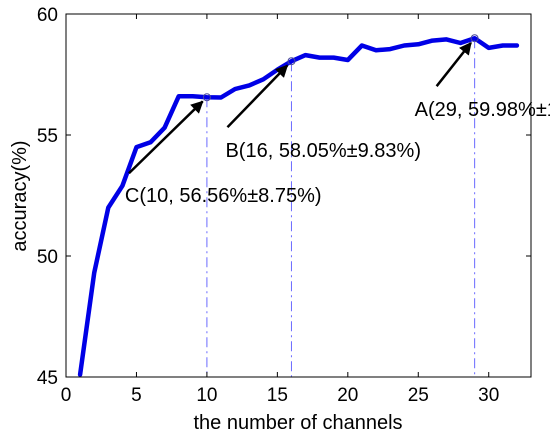 The height and width of the screenshot is (439, 550). Describe the element at coordinates (66, 395) in the screenshot. I see `x-tick-label: 0` at that location.